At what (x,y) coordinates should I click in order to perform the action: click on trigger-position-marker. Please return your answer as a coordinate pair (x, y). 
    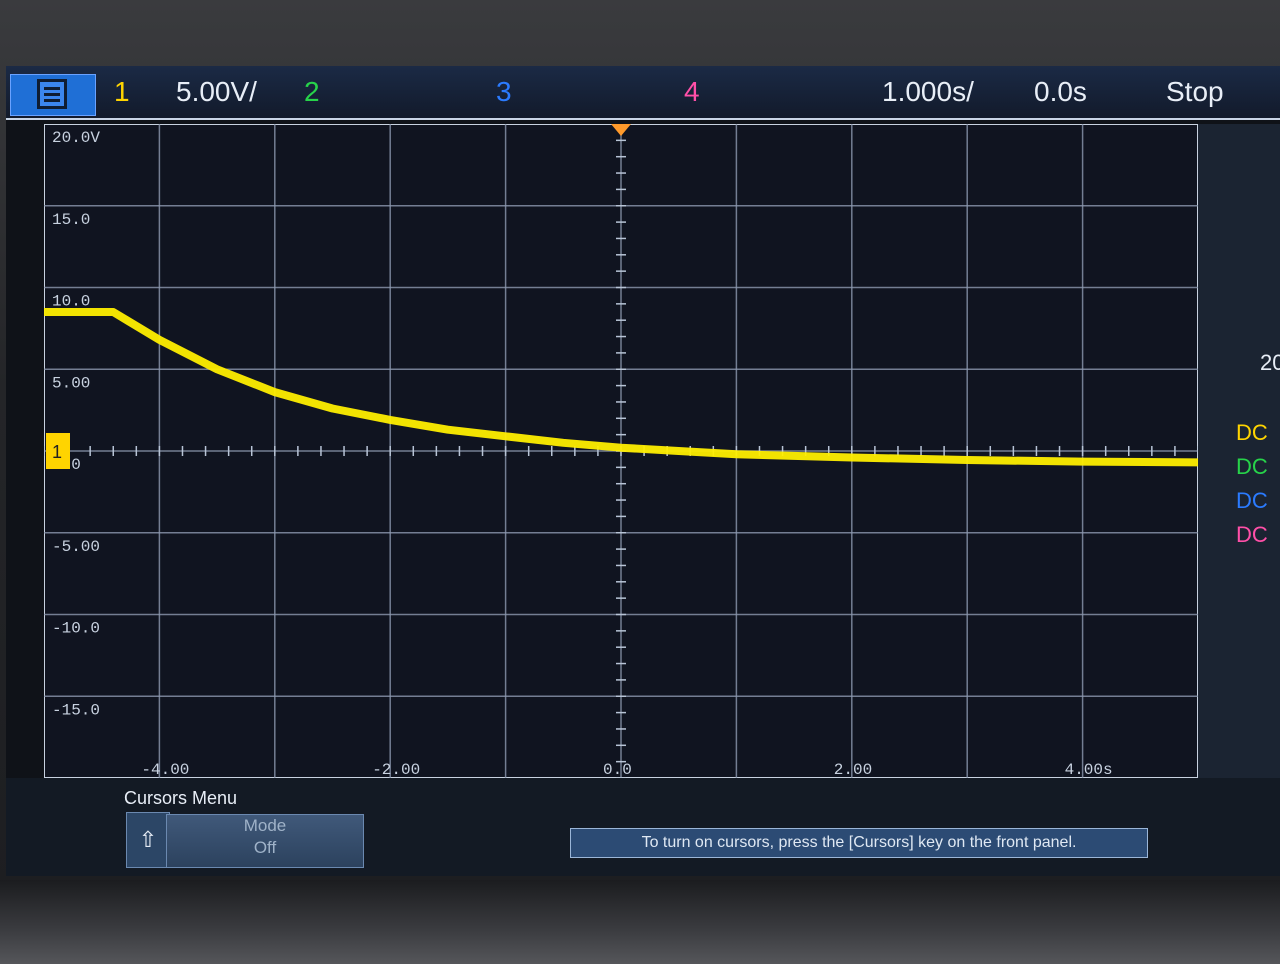
    Looking at the image, I should click on (621, 130).